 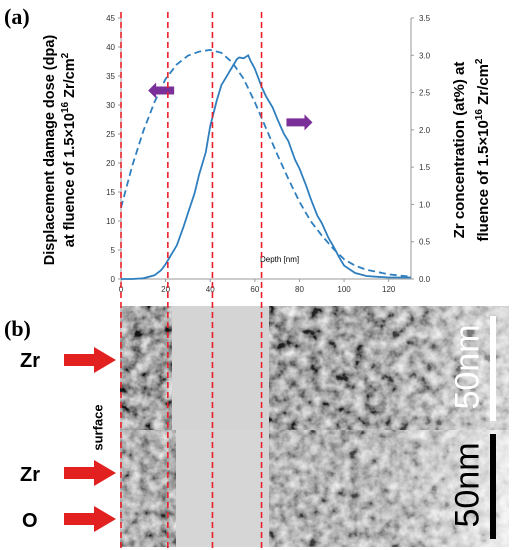 I want to click on svg-text: at fluence of 1.5×1016 Zr/cm2, so click(x=69, y=149).